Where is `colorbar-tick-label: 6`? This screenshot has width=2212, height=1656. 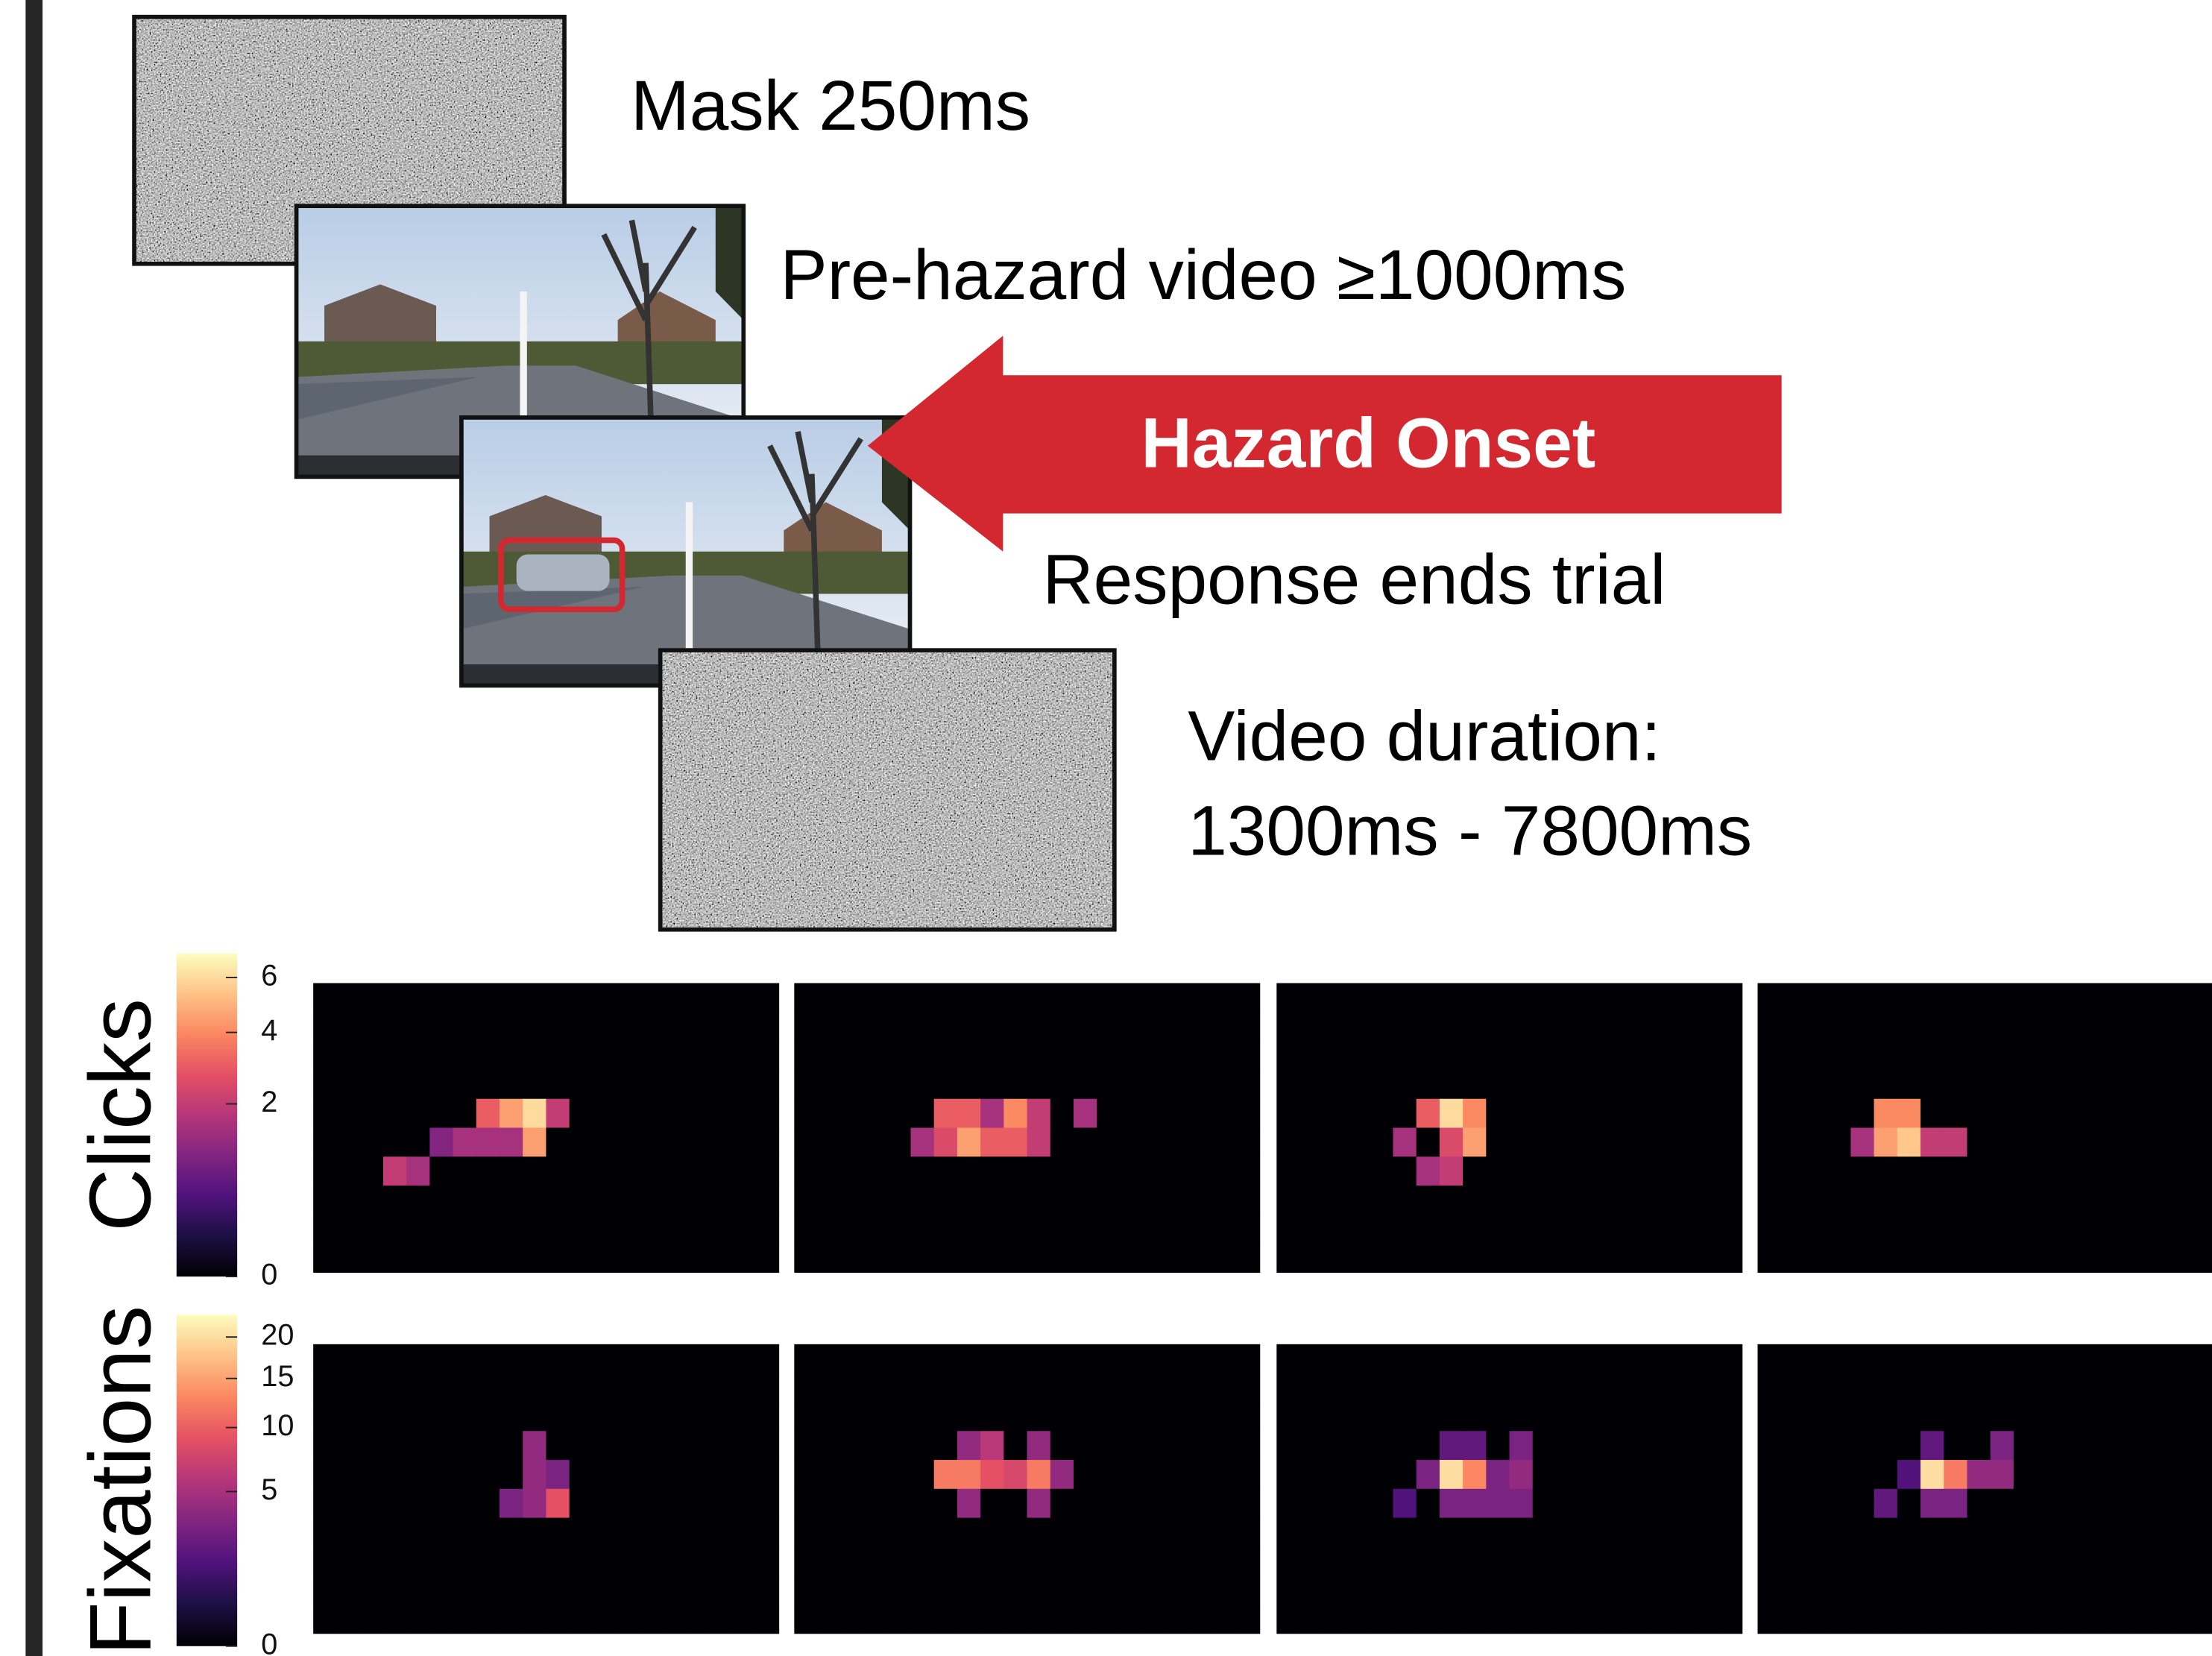
colorbar-tick-label: 6 is located at coordinates (269, 976).